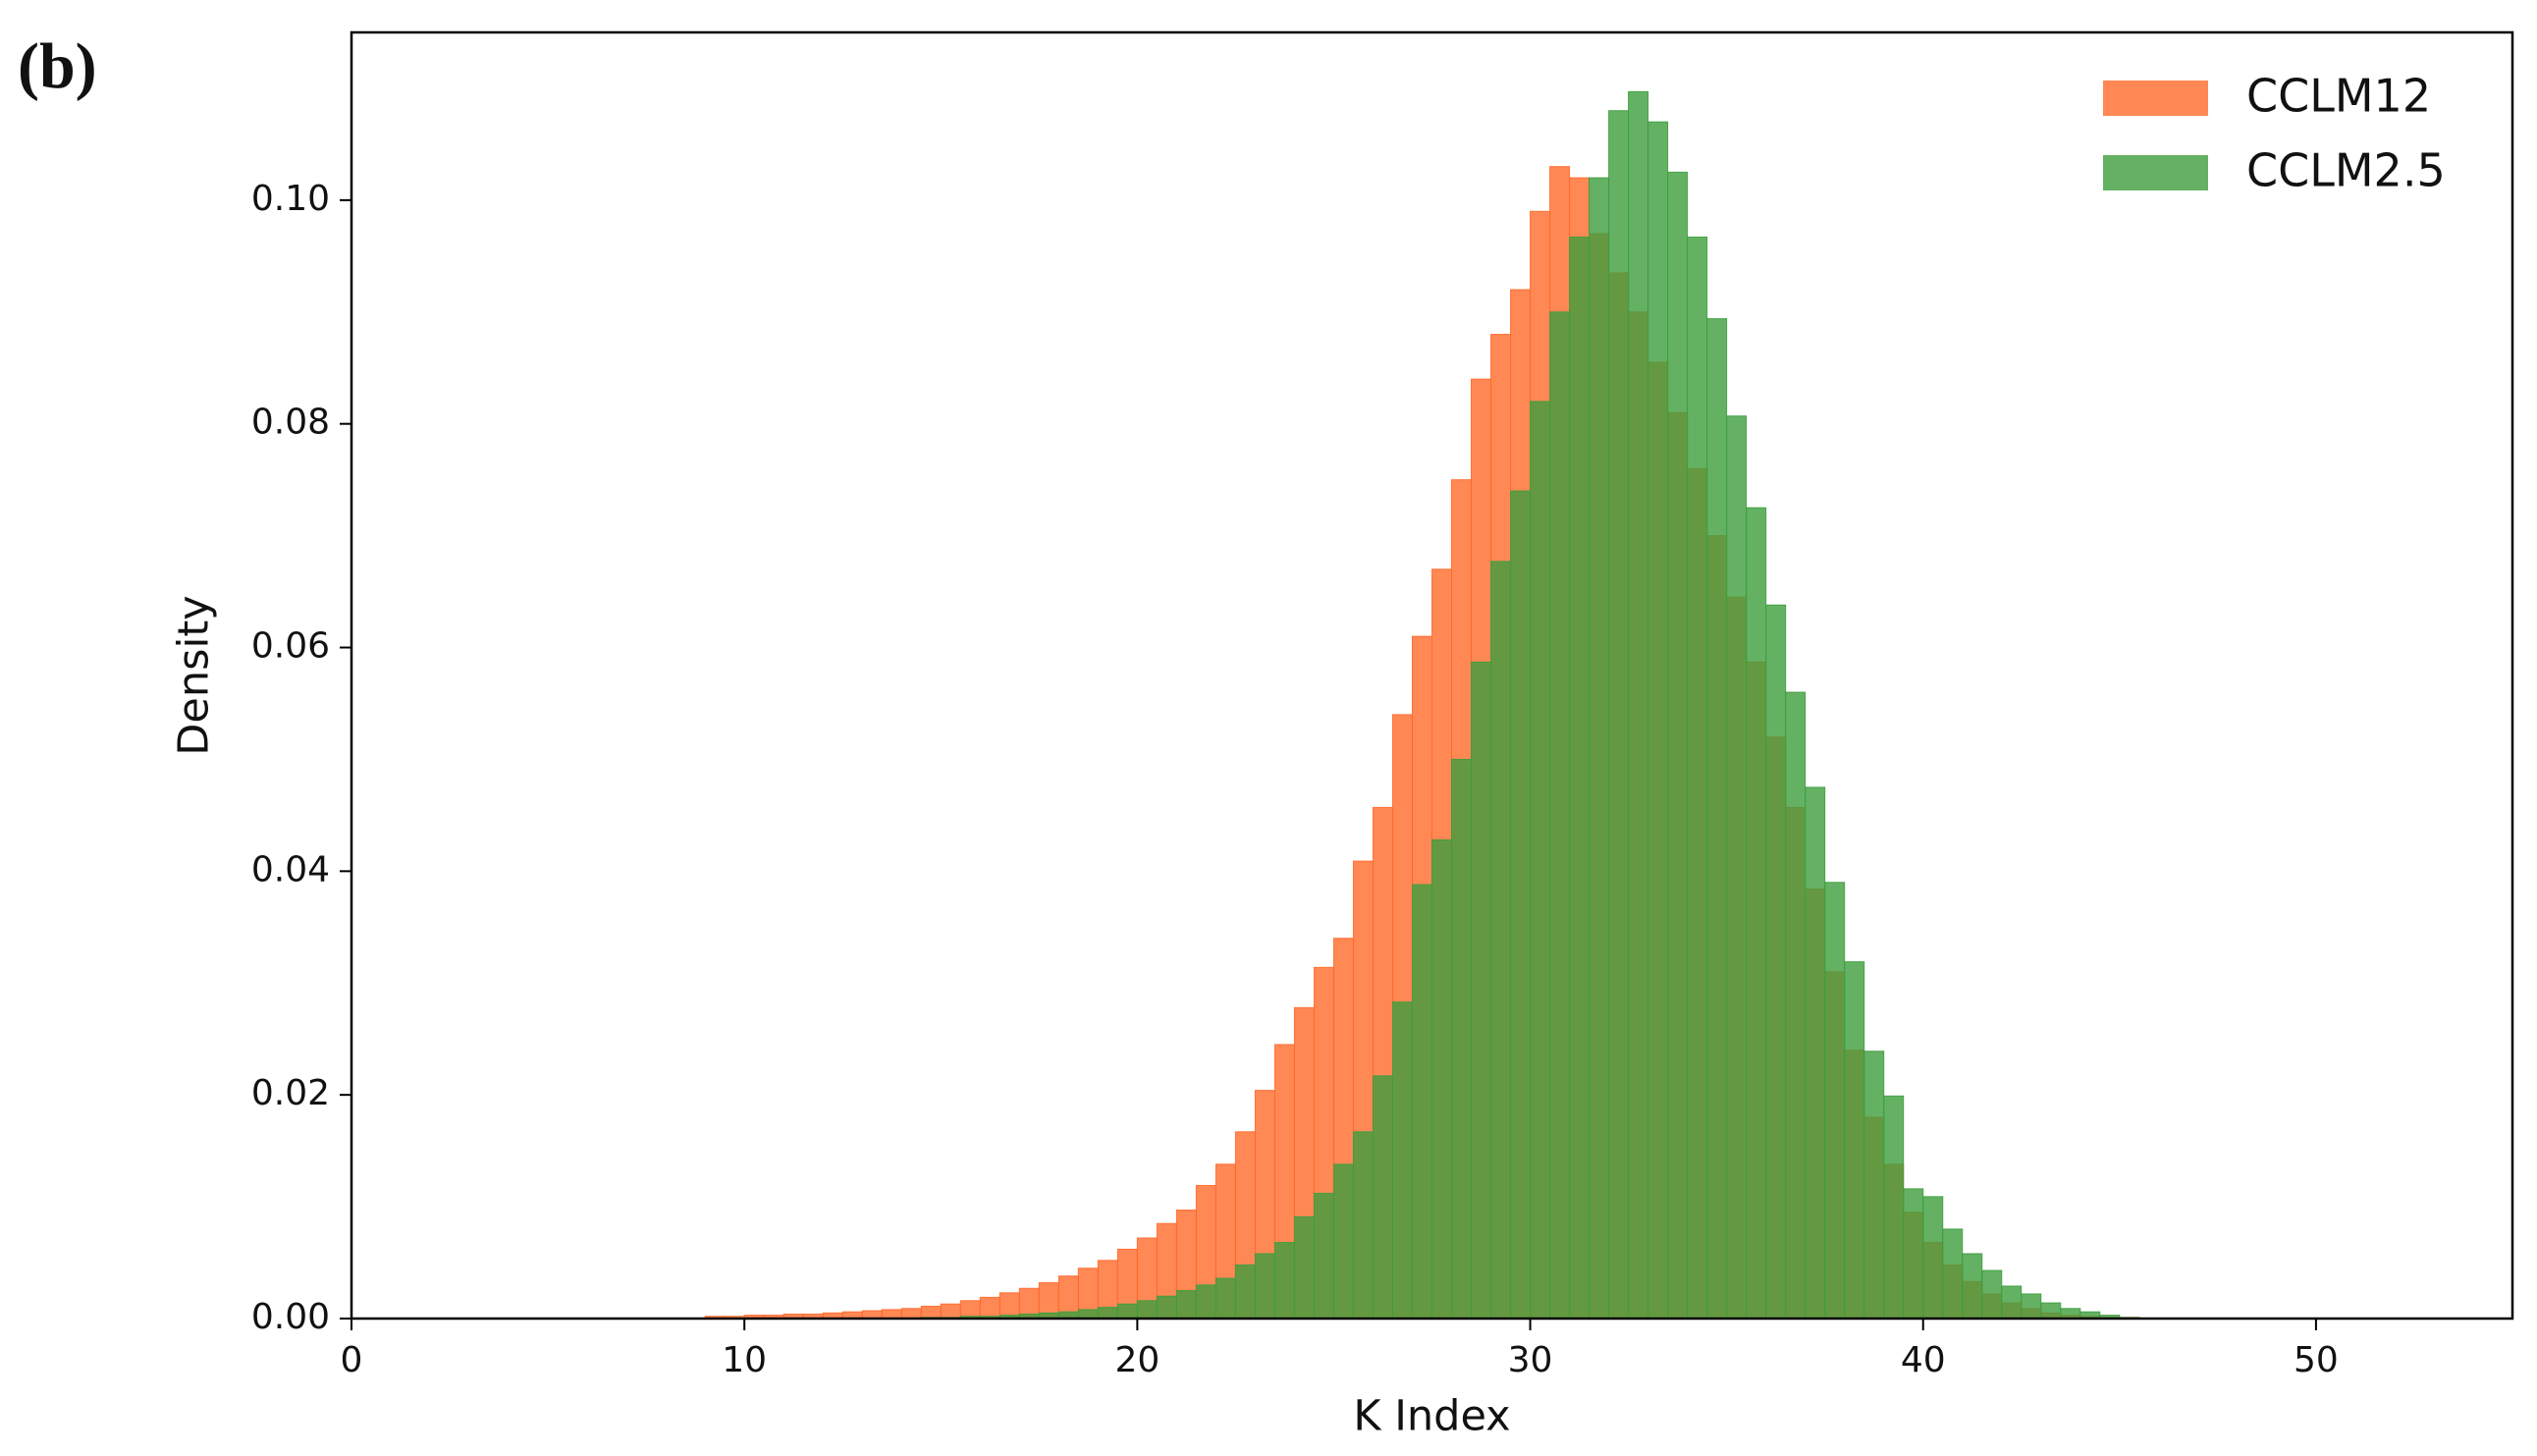 This screenshot has width=2537, height=1456. Describe the element at coordinates (290, 423) in the screenshot. I see `y-tick-label: 0.08` at that location.